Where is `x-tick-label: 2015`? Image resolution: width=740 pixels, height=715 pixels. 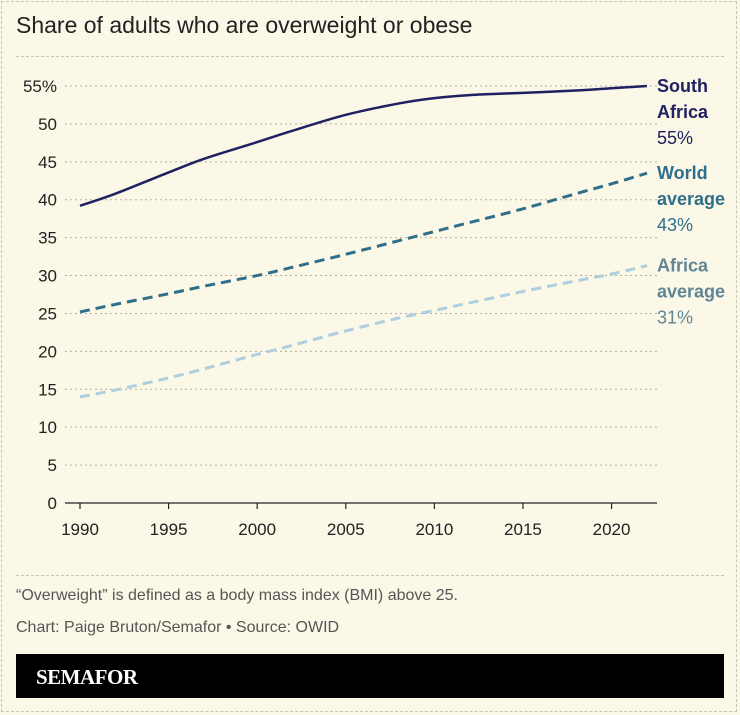 x-tick-label: 2015 is located at coordinates (523, 529).